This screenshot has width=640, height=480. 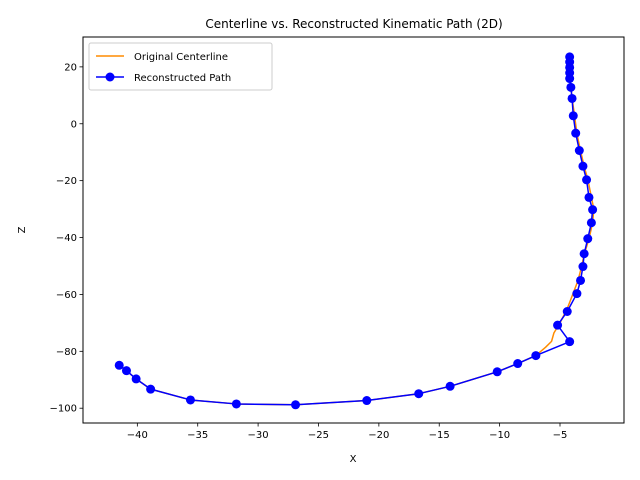 What do you see at coordinates (70, 67) in the screenshot?
I see `y-tick-label: 20` at bounding box center [70, 67].